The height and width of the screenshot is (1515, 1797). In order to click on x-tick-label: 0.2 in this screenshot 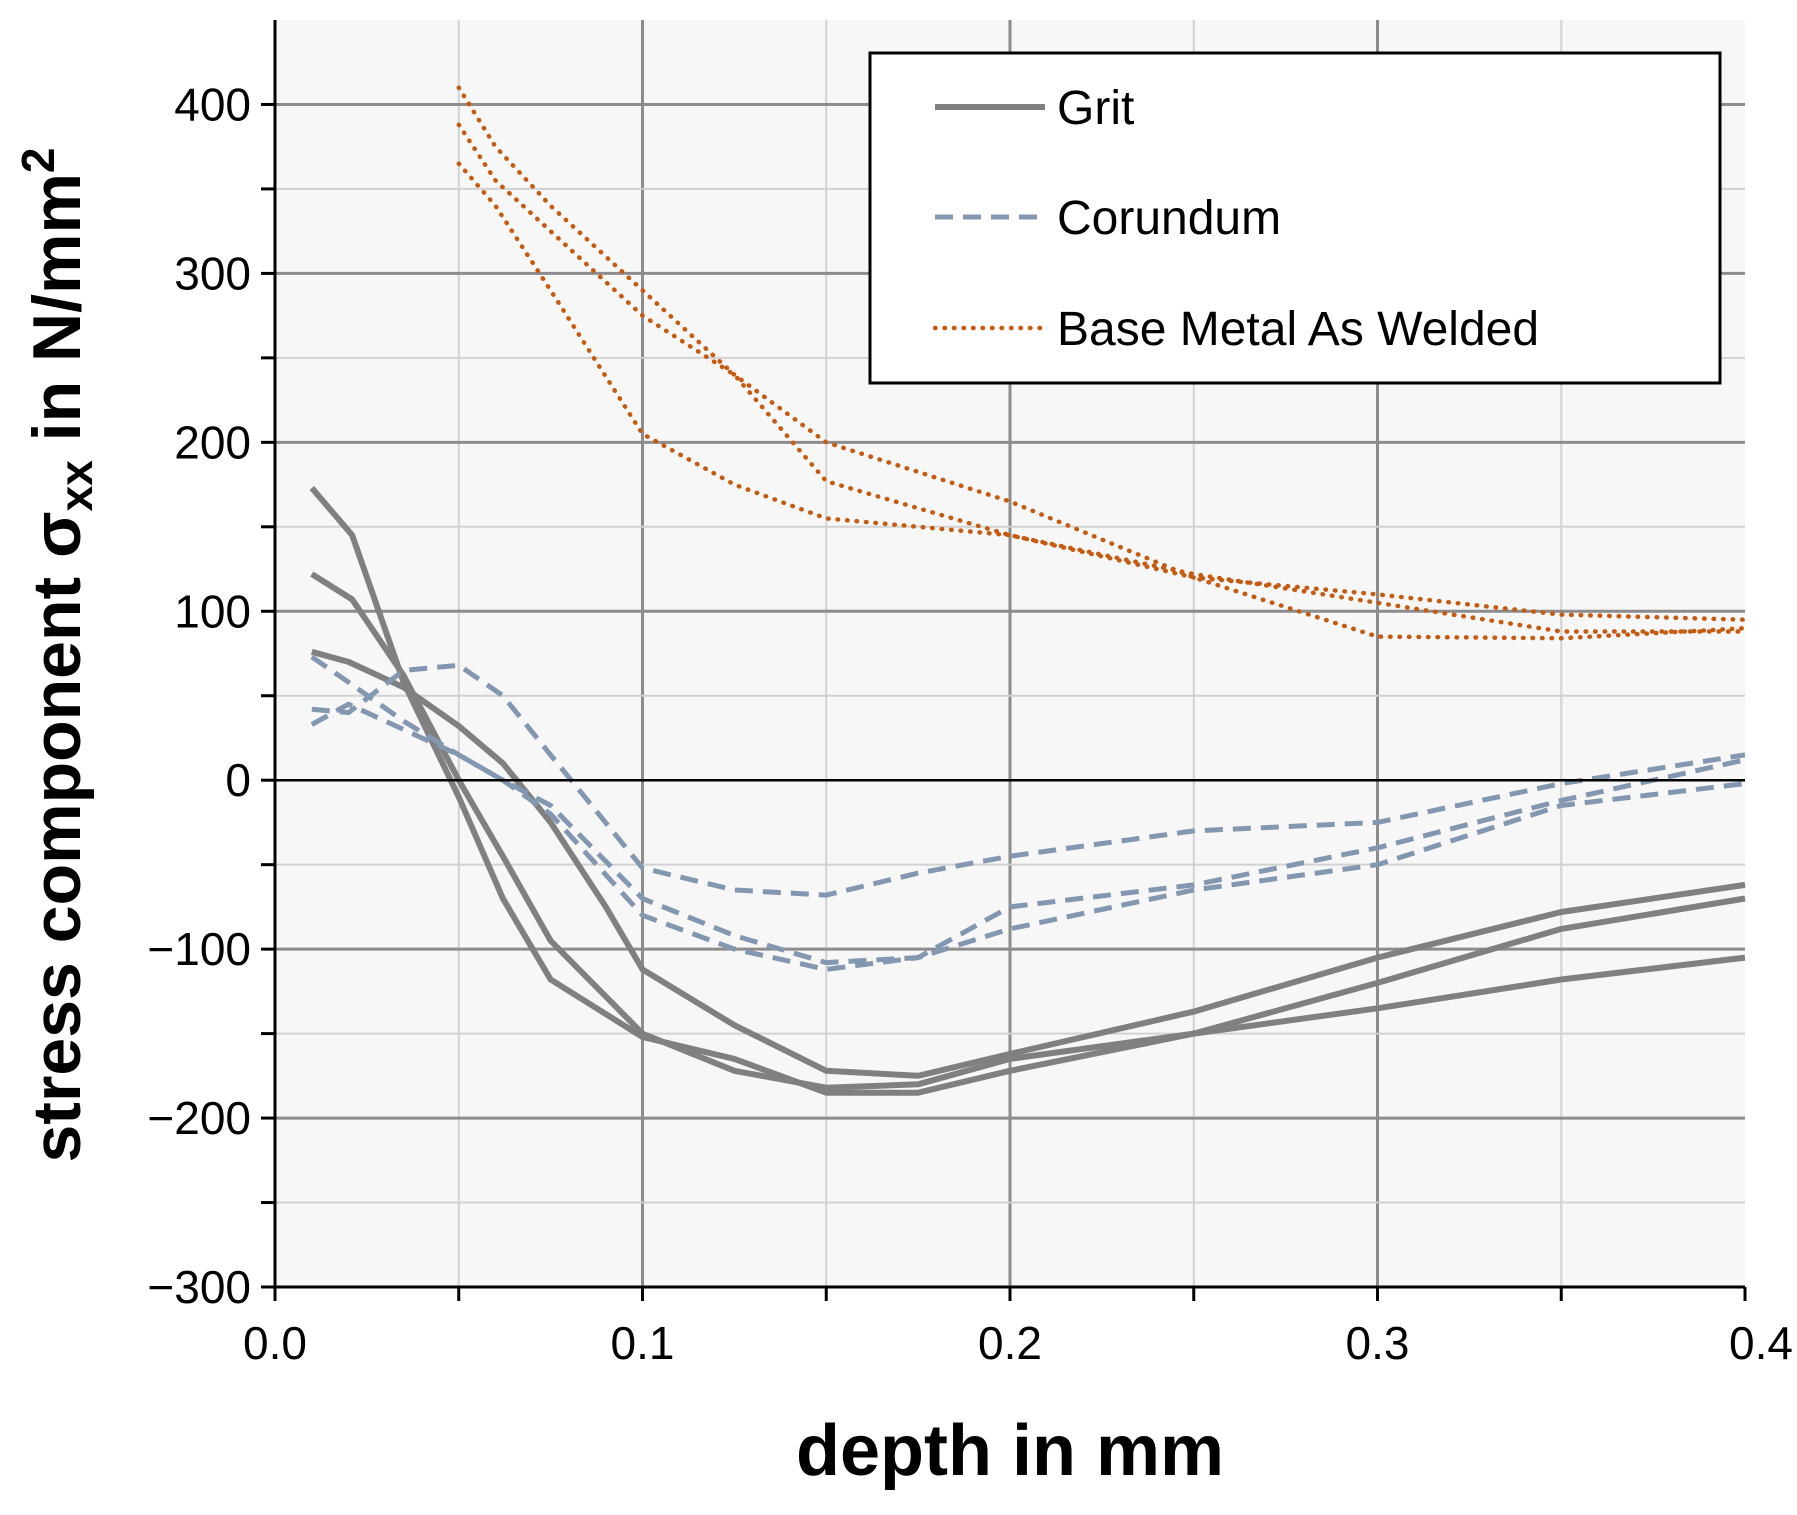, I will do `click(1010, 1343)`.